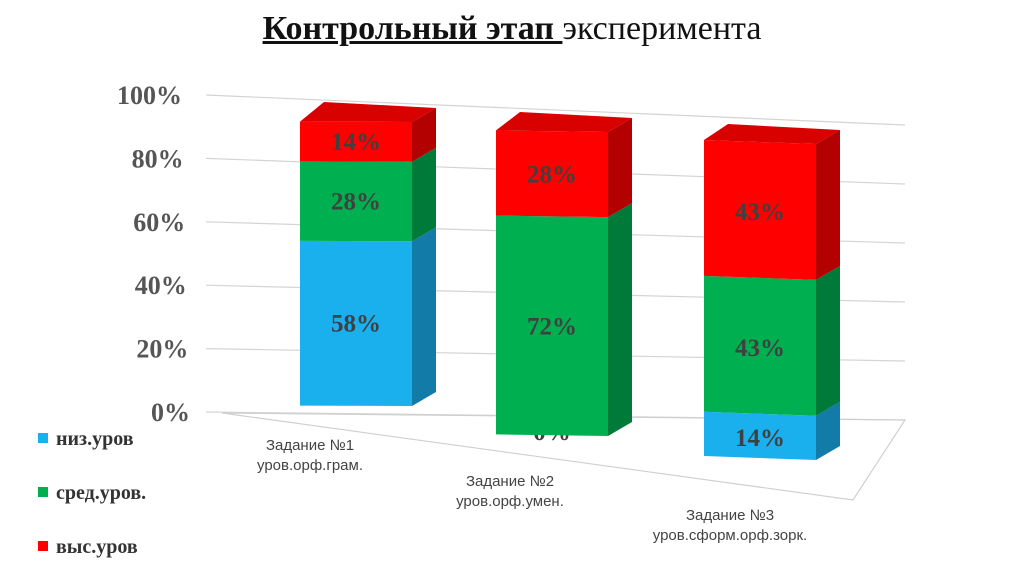  What do you see at coordinates (43, 546) in the screenshot?
I see `legend-swatch-high` at bounding box center [43, 546].